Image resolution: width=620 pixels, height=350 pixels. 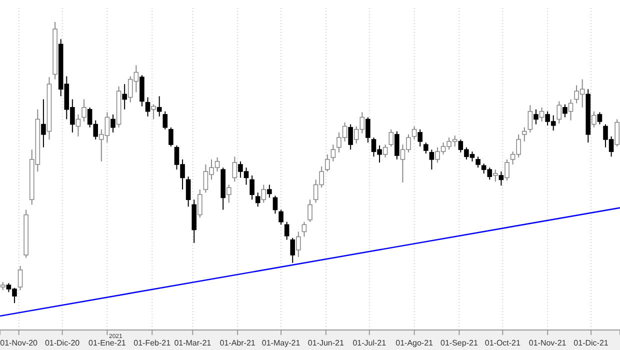 What do you see at coordinates (62, 343) in the screenshot?
I see `x-tick-label: 01-Dic-20` at bounding box center [62, 343].